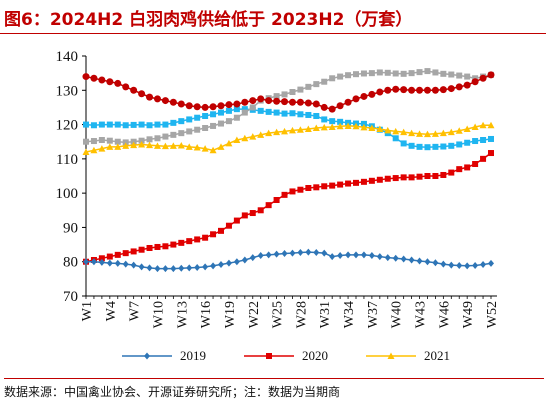 Image resolution: width=546 pixels, height=405 pixels. I want to click on series-2019, so click(288, 260).